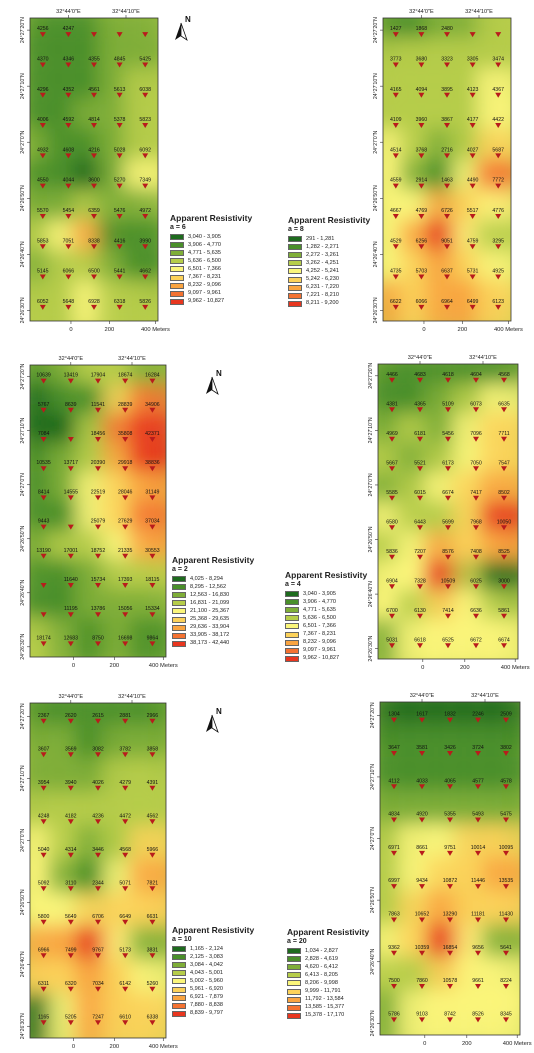 Image resolution: width=534 pixels, height=1053 pixels. I want to click on station-value: 6123, so click(498, 302).